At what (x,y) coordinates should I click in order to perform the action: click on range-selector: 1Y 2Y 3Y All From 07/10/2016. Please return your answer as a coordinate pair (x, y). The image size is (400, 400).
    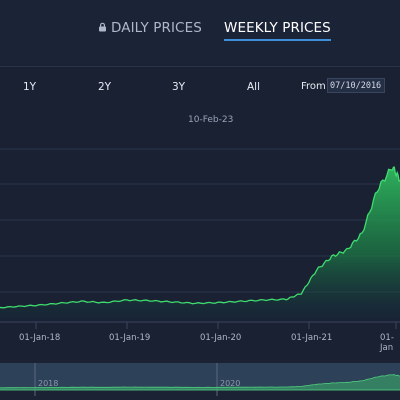
    Looking at the image, I should click on (200, 88).